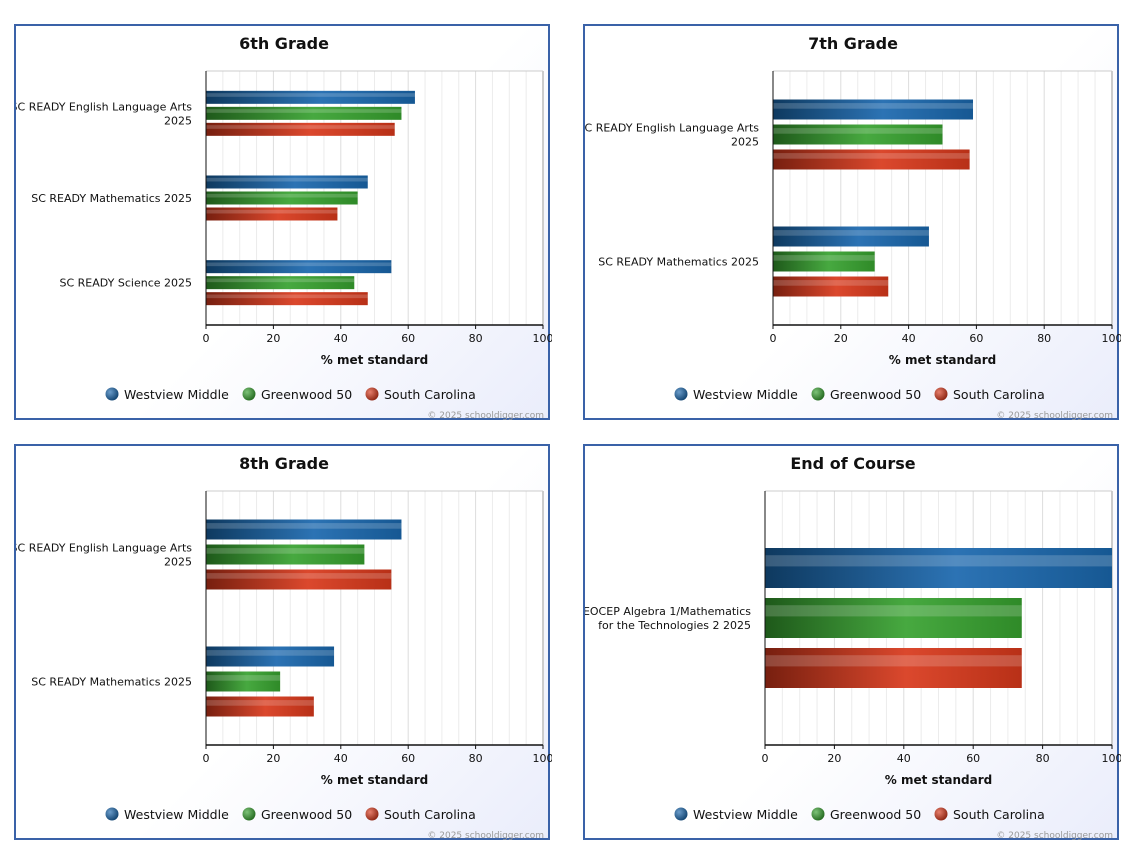  I want to click on category-label: for the Technologies 2 2025, so click(674, 625).